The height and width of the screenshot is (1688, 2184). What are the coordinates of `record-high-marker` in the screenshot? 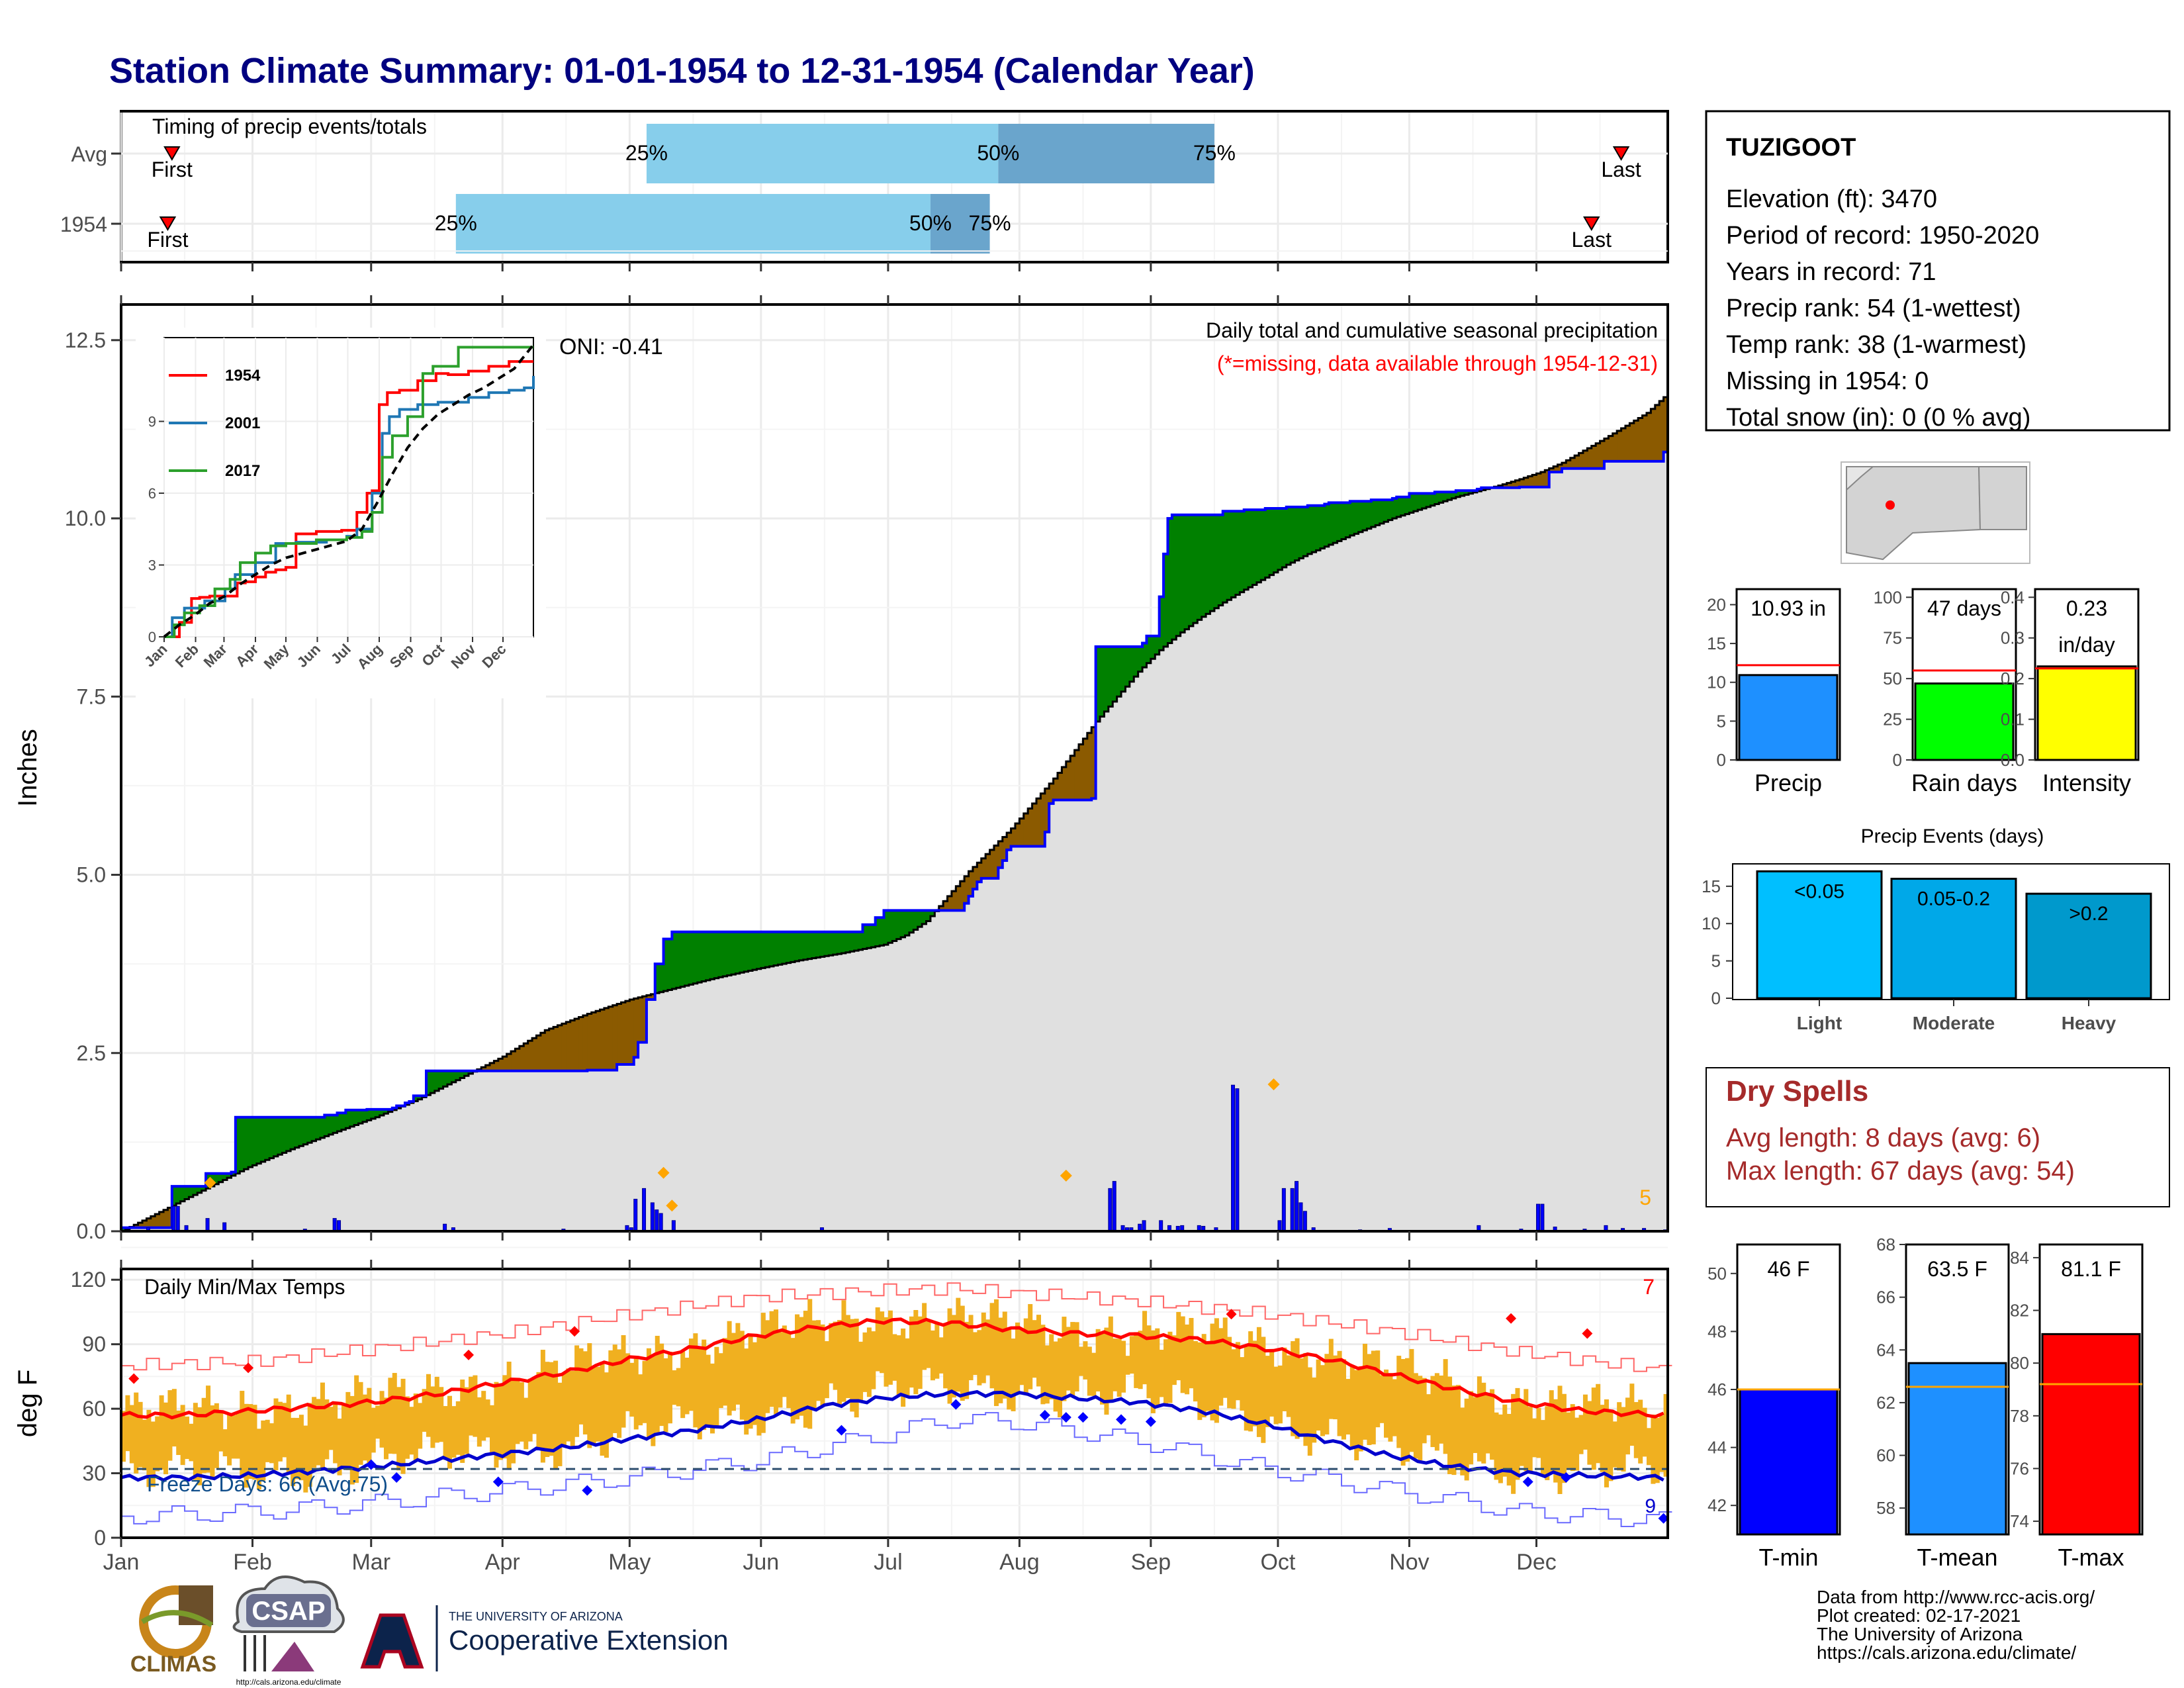 It's located at (248, 1368).